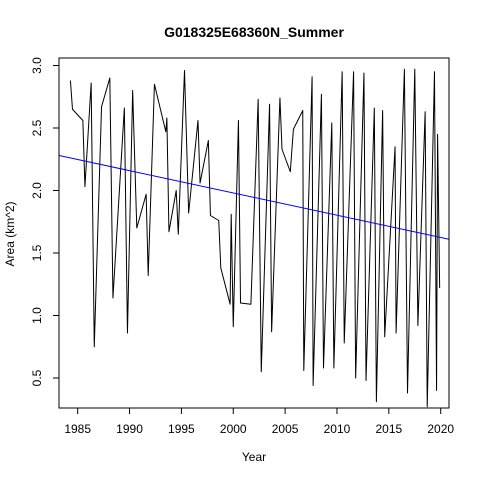  Describe the element at coordinates (440, 429) in the screenshot. I see `x-tick-label: 2020` at that location.